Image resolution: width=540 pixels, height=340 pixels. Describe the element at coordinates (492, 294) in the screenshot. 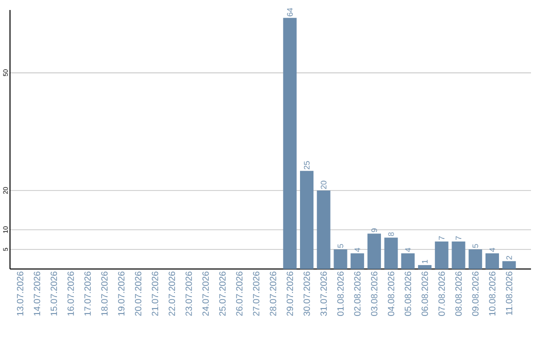

I see `x-tick-label: 10.08.2026` at that location.